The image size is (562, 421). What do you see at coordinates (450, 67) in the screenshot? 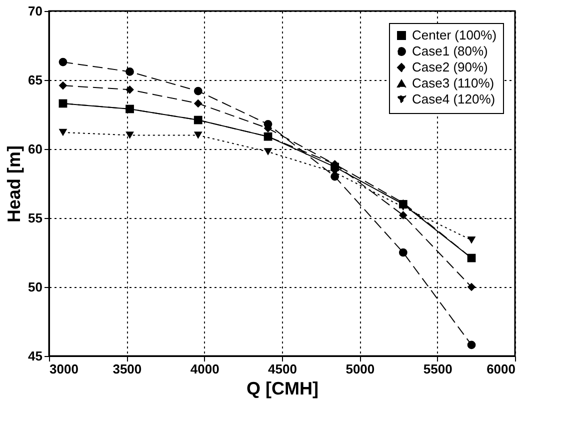
I see `legend-label: Case2 (90%)` at bounding box center [450, 67].